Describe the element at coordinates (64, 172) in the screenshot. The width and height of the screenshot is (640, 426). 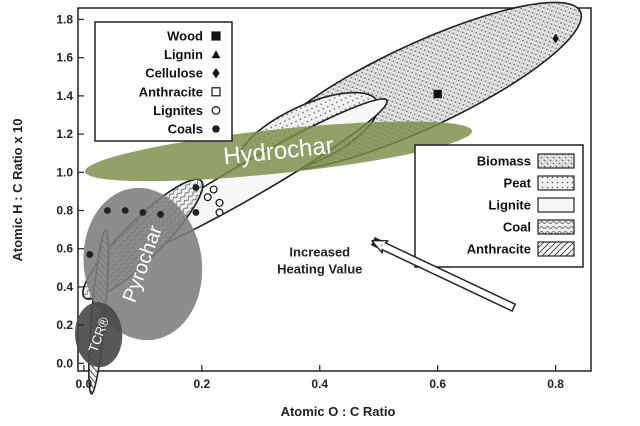
I see `y-tick-label: 1.0` at that location.